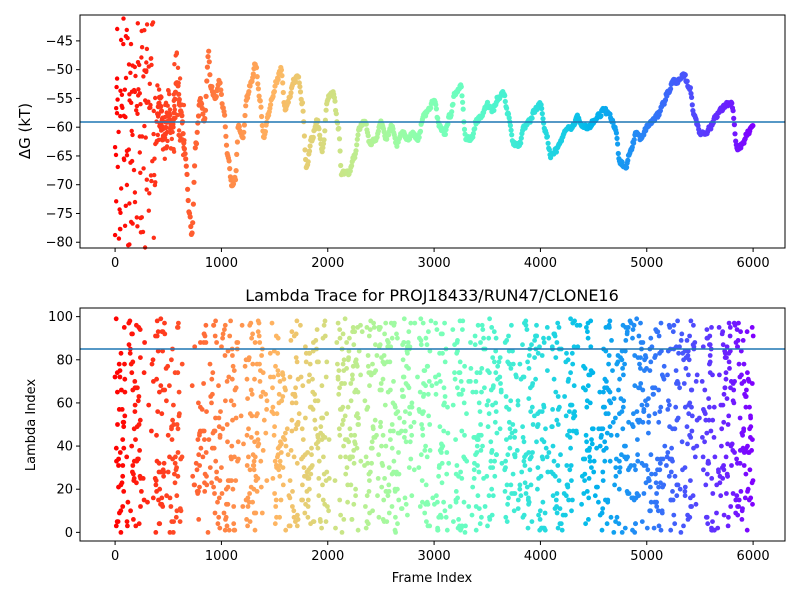 Image resolution: width=800 pixels, height=600 pixels. I want to click on x-tick-label: 5000, so click(646, 556).